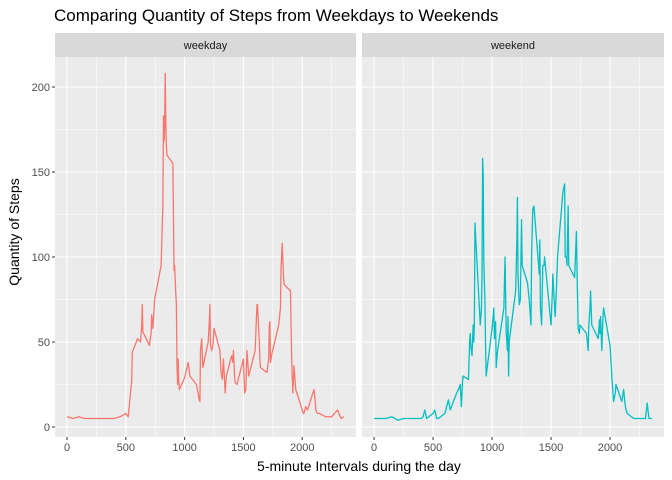 The height and width of the screenshot is (480, 672). I want to click on x-axis-title: 5-minute Intervals during the day, so click(359, 466).